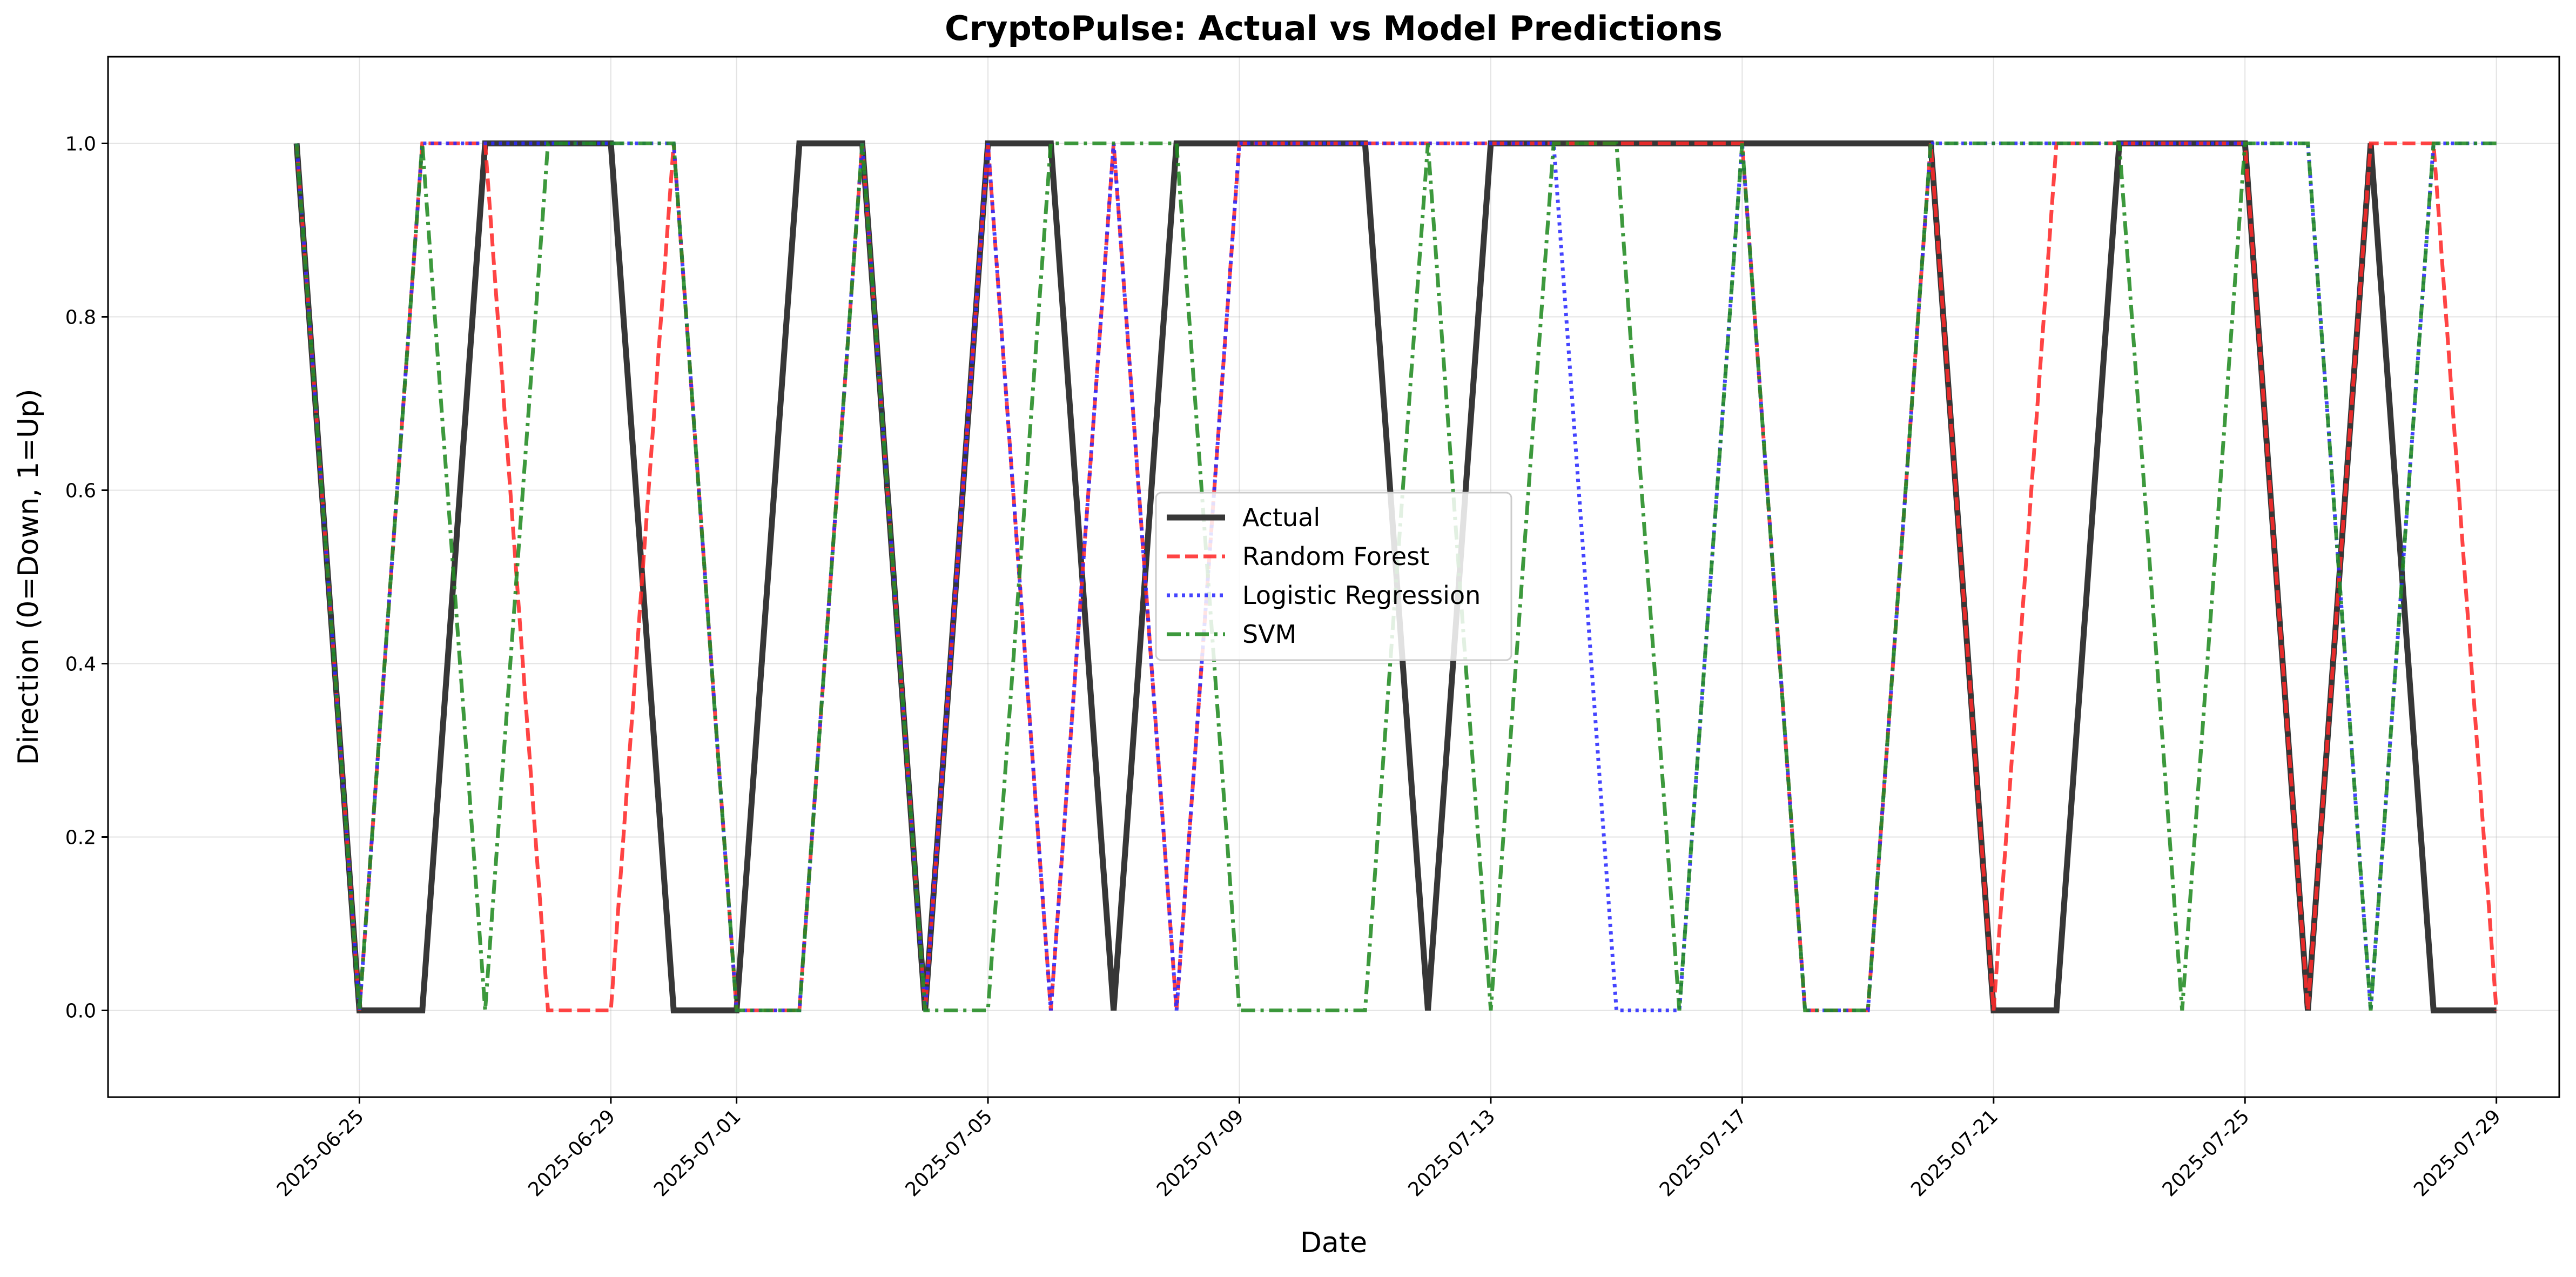 The width and height of the screenshot is (2576, 1277). Describe the element at coordinates (28, 577) in the screenshot. I see `y-axis-label: Direction (0=Down, 1=Up)` at that location.